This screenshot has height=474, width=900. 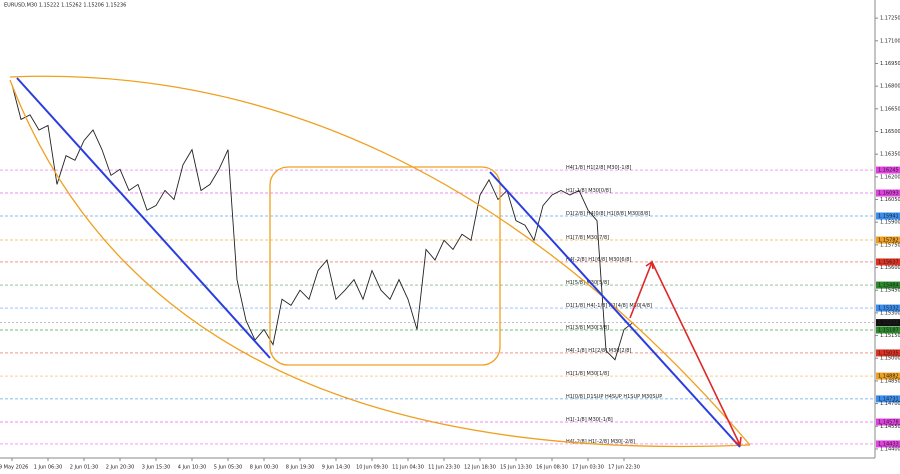 What do you see at coordinates (890, 404) in the screenshot?
I see `y-tick-label: 1.14700` at bounding box center [890, 404].